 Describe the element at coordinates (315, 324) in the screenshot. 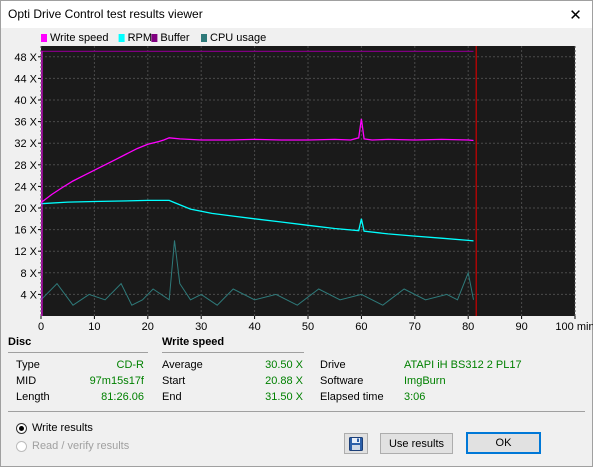

I see `x-axis-ticks: 0 10 20 30 40 50 60 70 80 90 100 min` at that location.